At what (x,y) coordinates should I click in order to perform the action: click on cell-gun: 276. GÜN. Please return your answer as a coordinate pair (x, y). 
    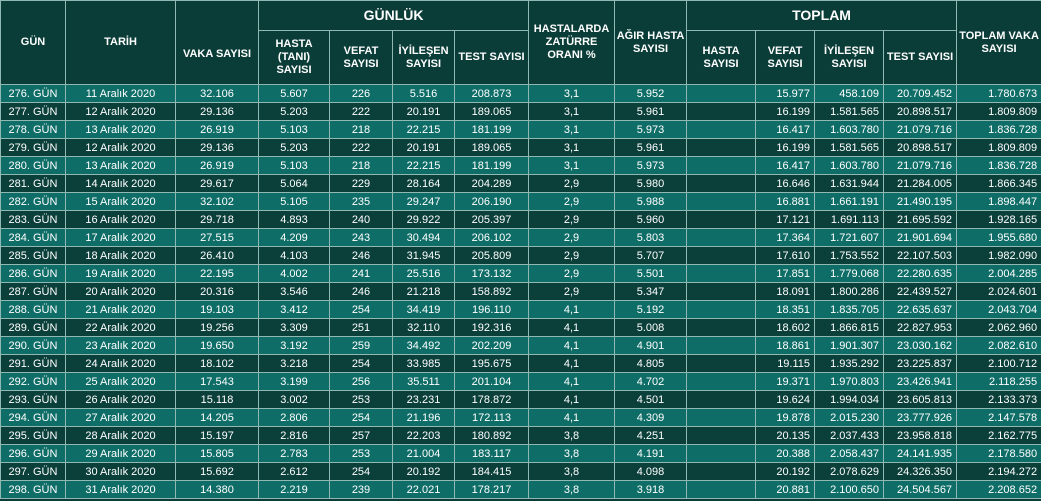
    Looking at the image, I should click on (33, 93).